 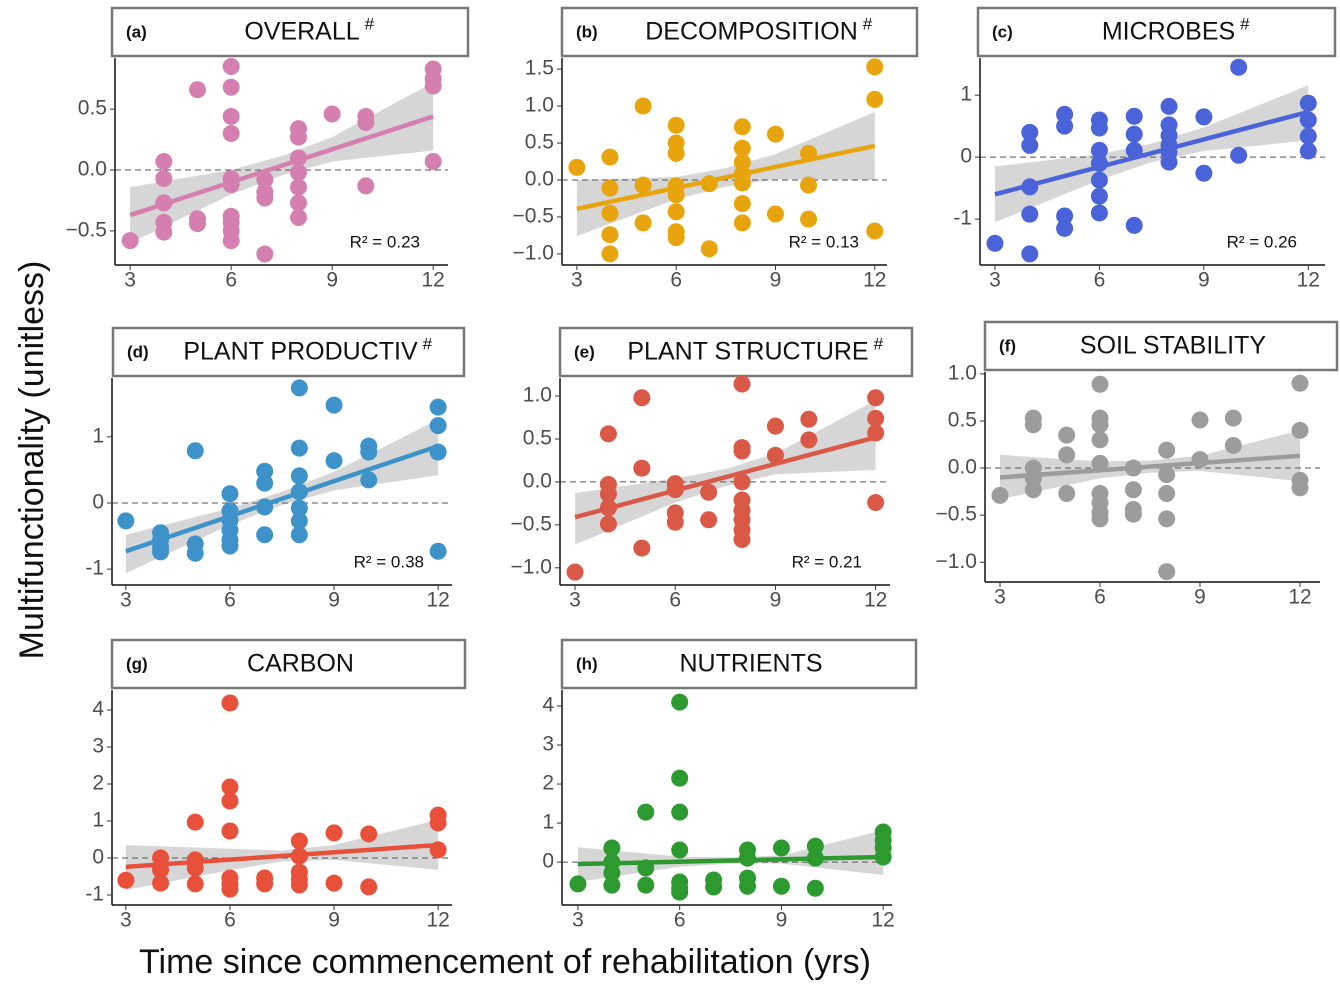 I want to click on y-tick-label: 2, so click(x=548, y=783).